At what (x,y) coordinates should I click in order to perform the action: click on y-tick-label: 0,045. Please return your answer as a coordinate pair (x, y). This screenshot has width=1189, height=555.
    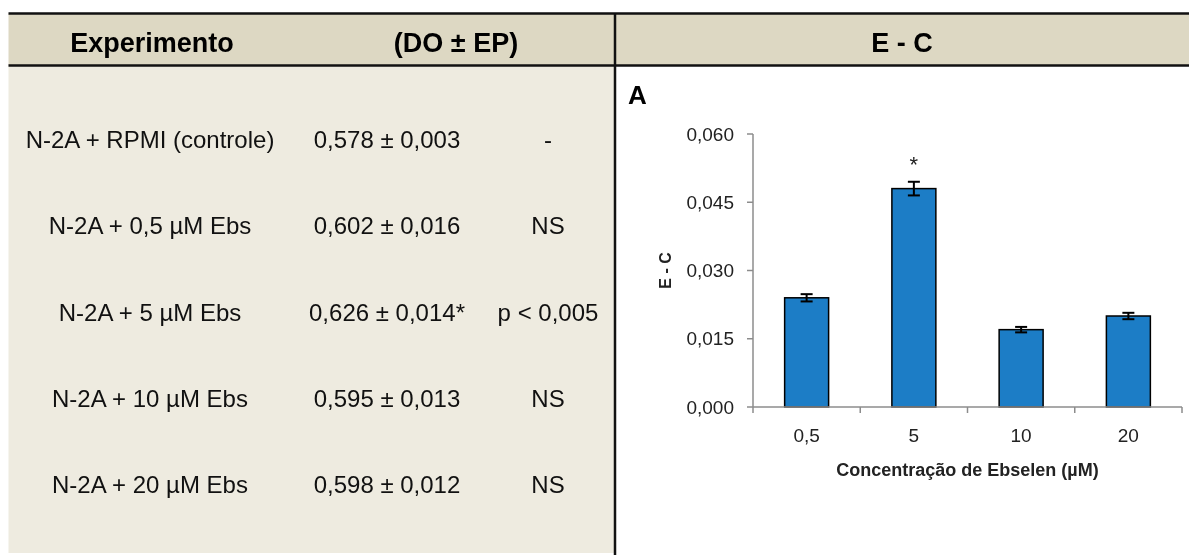
    Looking at the image, I should click on (710, 202).